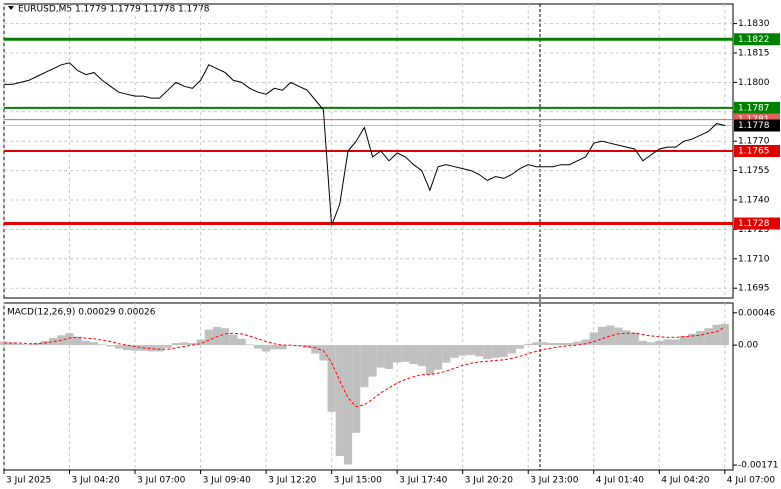  What do you see at coordinates (754, 126) in the screenshot?
I see `level-label: 1.1778` at bounding box center [754, 126].